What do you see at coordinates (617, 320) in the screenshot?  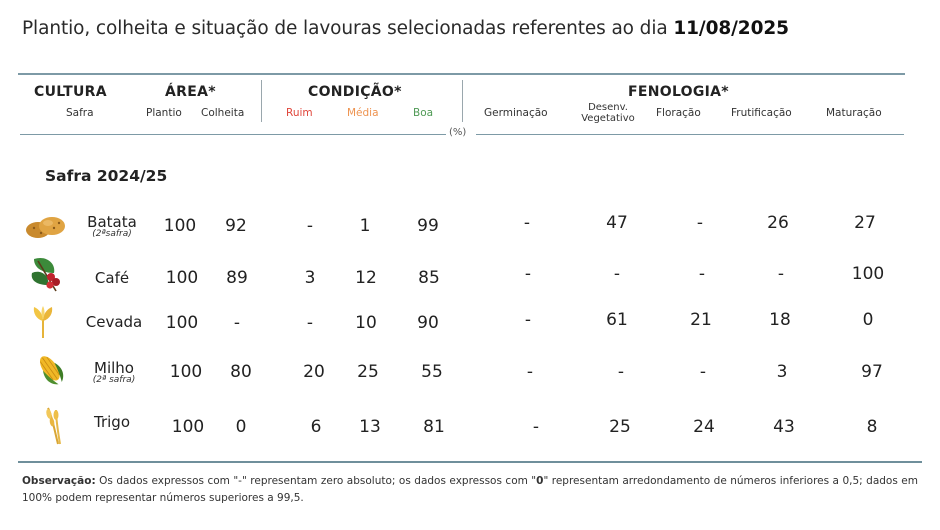 I see `cell-desenv: 61` at bounding box center [617, 320].